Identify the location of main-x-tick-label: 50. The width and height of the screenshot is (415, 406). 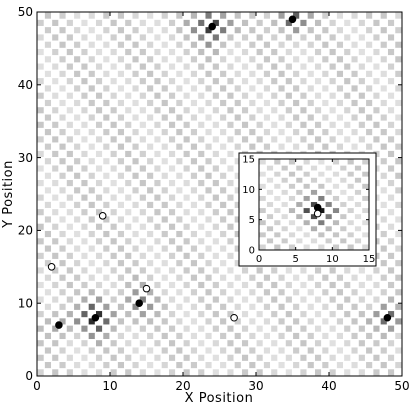
(401, 386).